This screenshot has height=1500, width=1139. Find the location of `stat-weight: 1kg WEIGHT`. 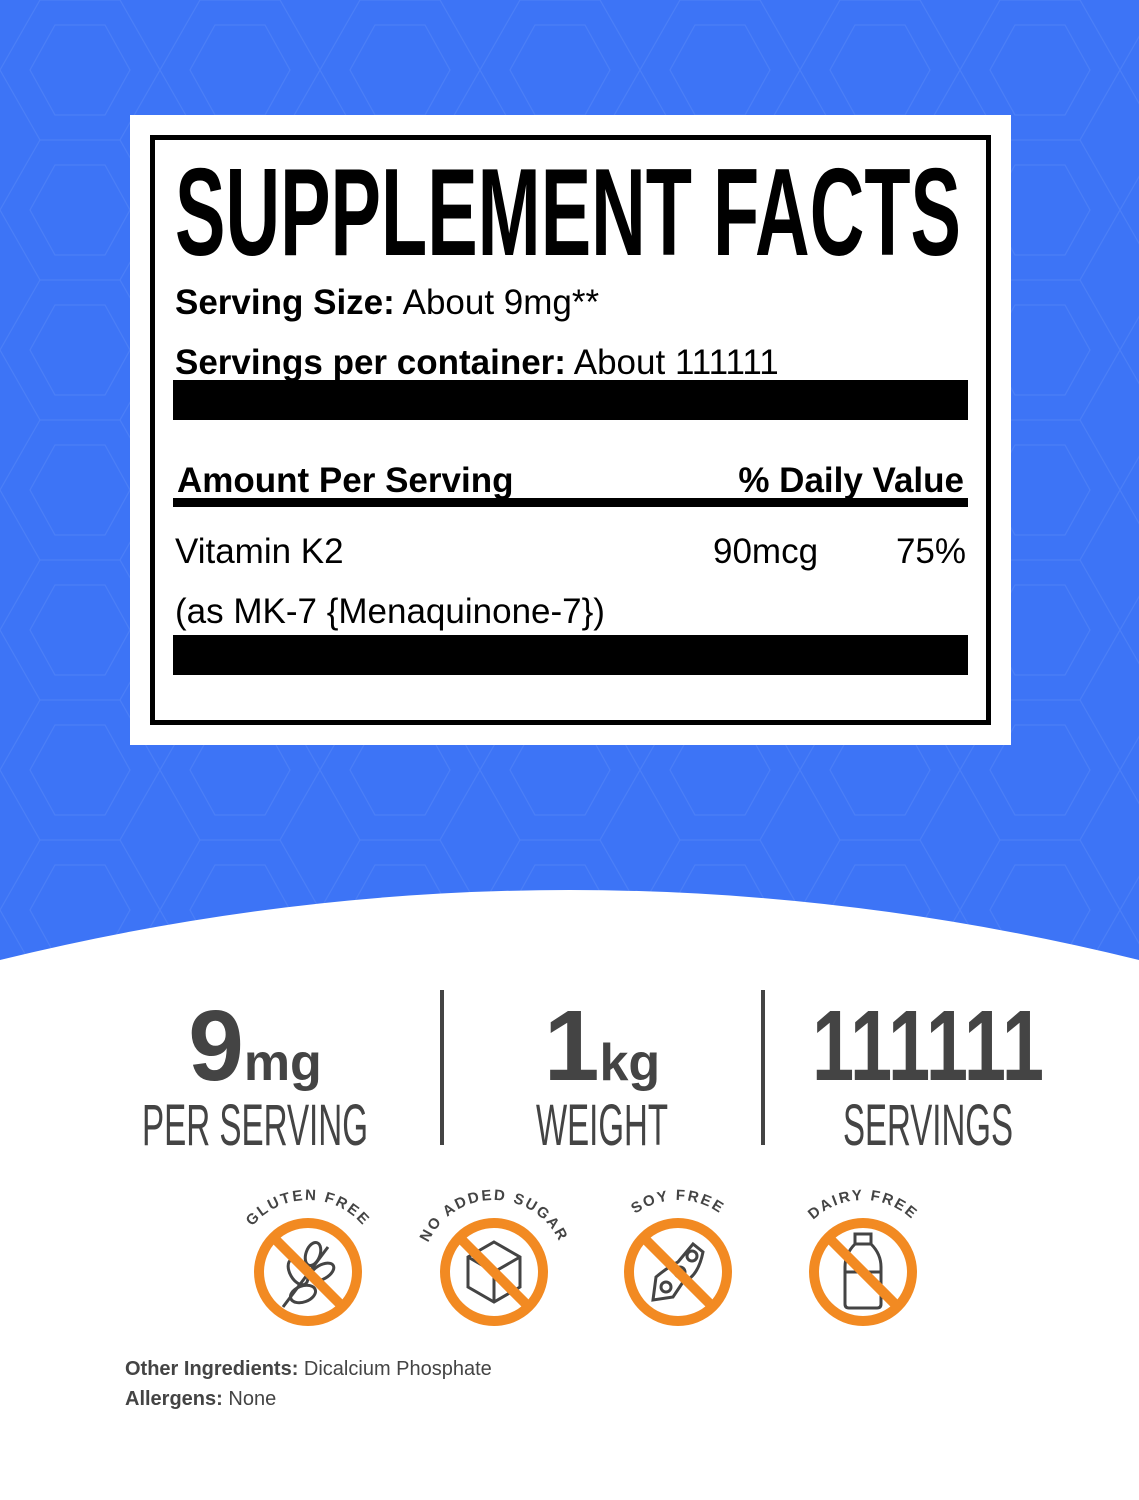

stat-weight: 1kg WEIGHT is located at coordinates (602, 1074).